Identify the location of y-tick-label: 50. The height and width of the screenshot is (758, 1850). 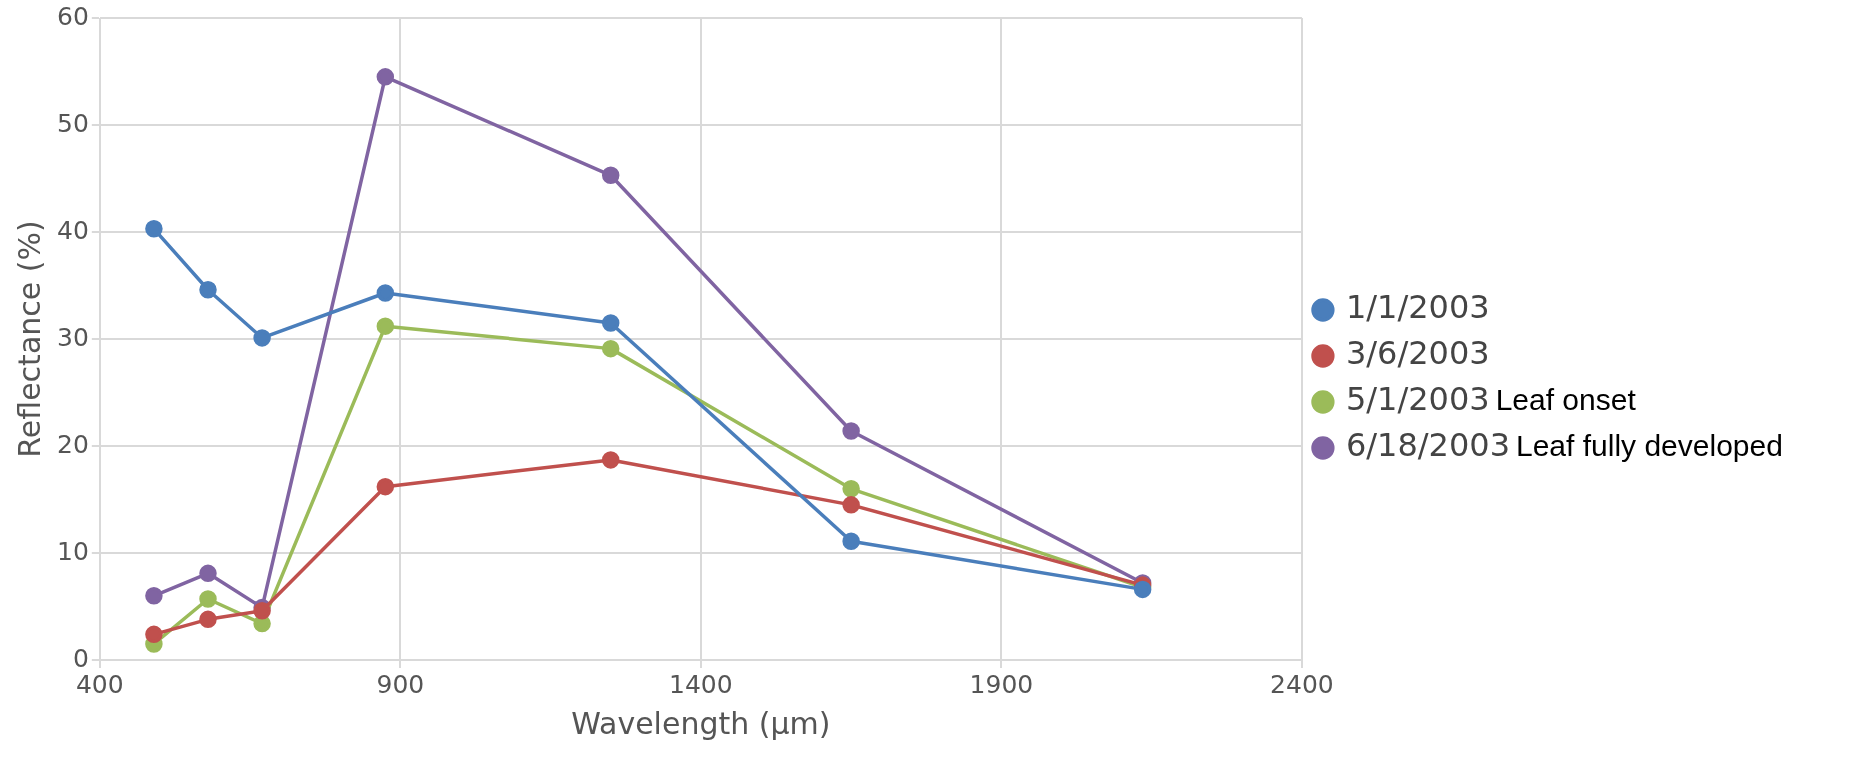
(73, 123).